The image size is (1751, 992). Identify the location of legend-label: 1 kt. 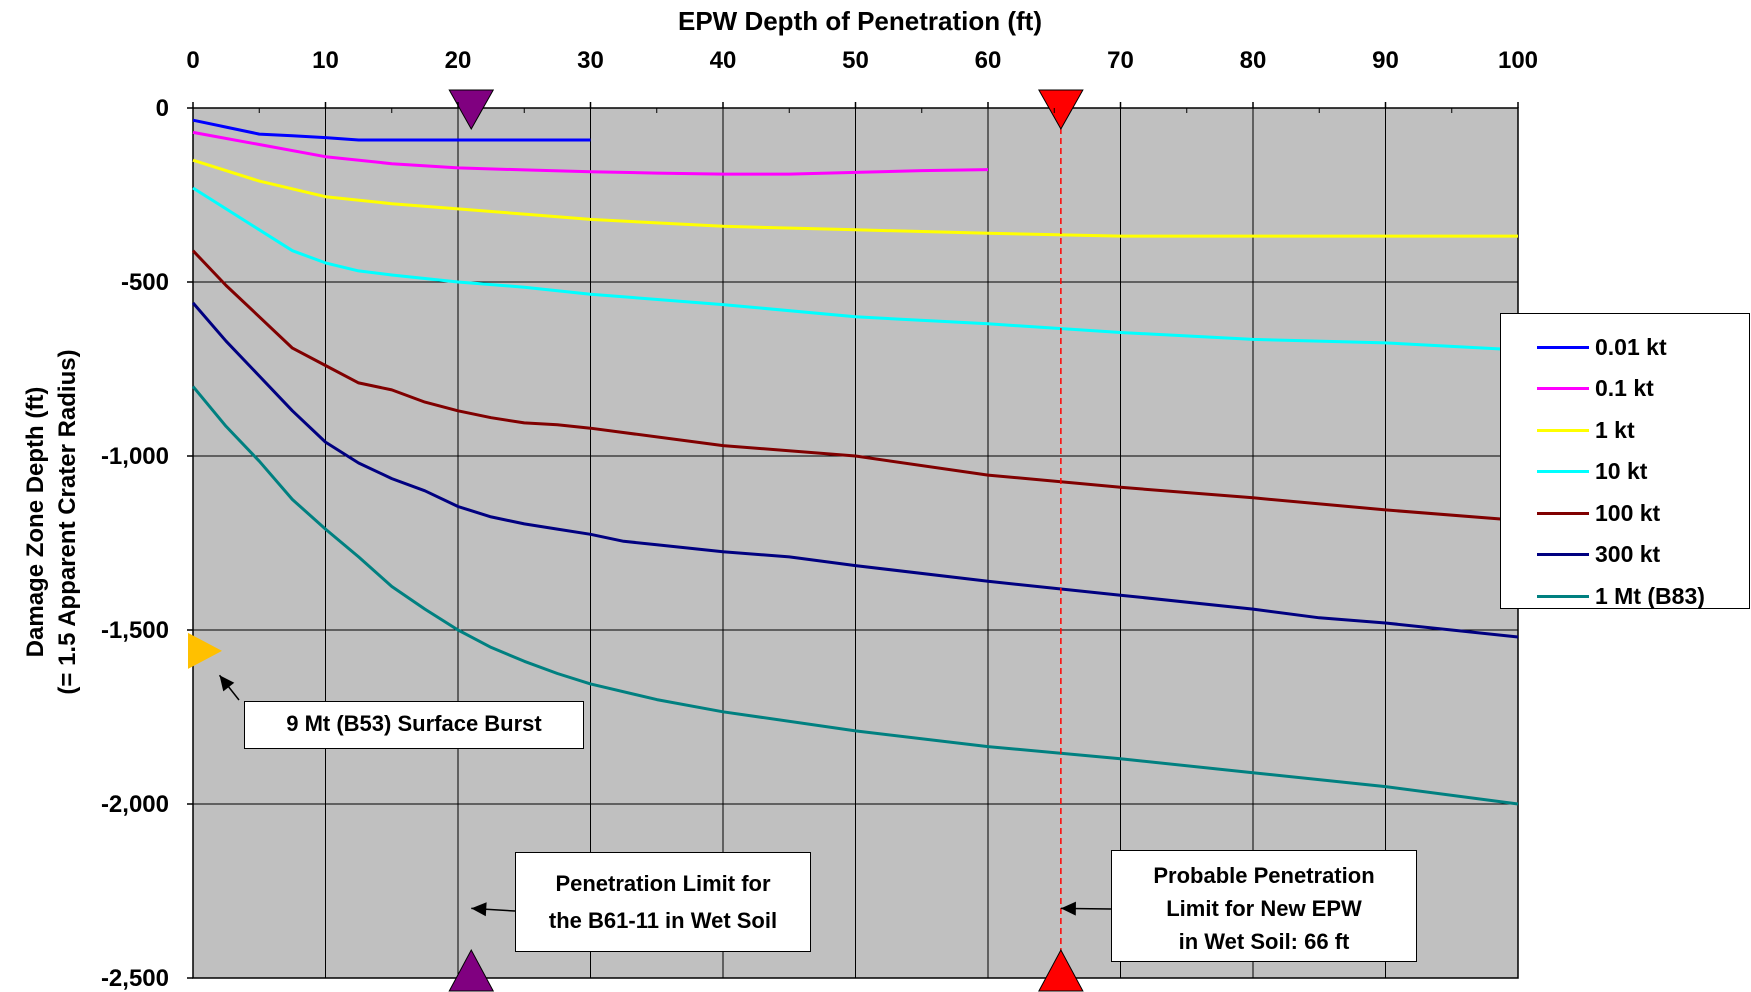
(1615, 429).